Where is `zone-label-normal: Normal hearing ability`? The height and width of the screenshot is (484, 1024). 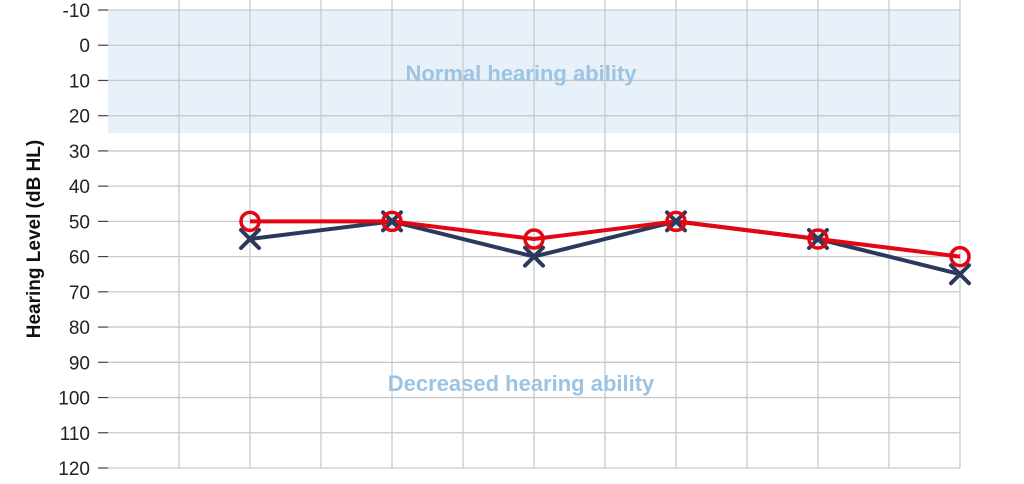 zone-label-normal: Normal hearing ability is located at coordinates (521, 73).